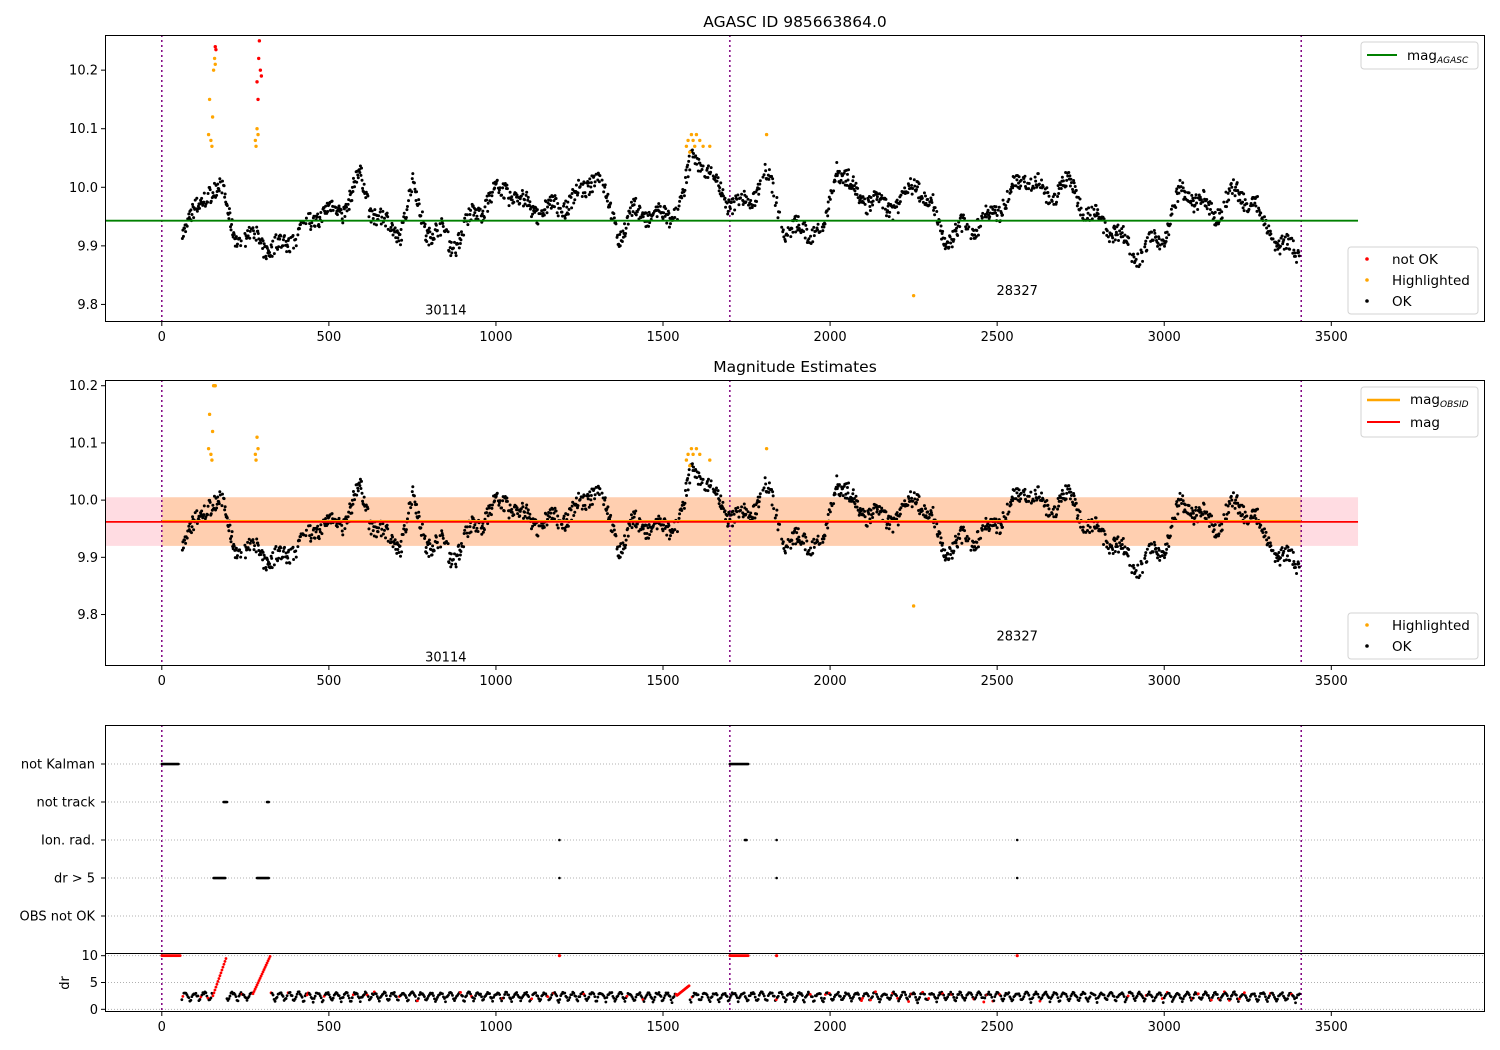 The width and height of the screenshot is (1500, 1050). What do you see at coordinates (862, 998) in the screenshot?
I see `dr-not-ok-point` at bounding box center [862, 998].